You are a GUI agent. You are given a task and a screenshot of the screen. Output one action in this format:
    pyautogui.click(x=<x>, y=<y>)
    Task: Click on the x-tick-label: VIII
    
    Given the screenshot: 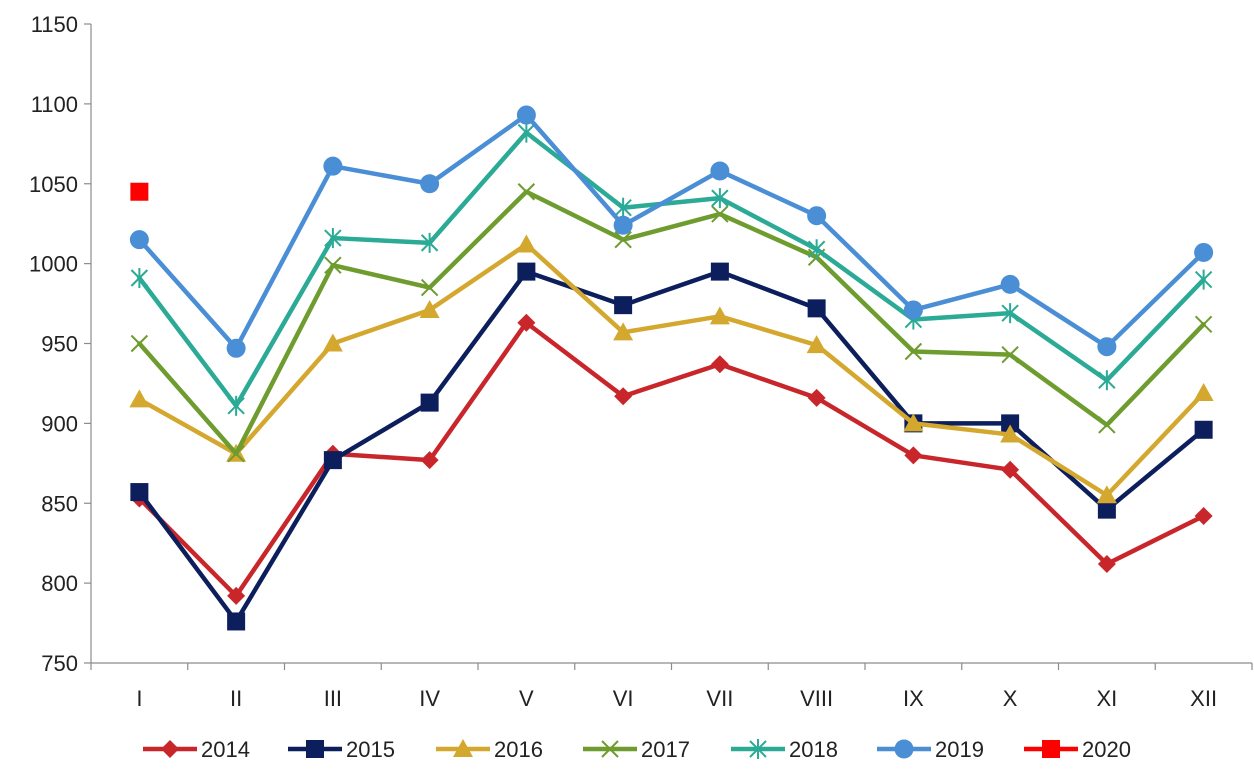 What is the action you would take?
    pyautogui.click(x=816, y=698)
    